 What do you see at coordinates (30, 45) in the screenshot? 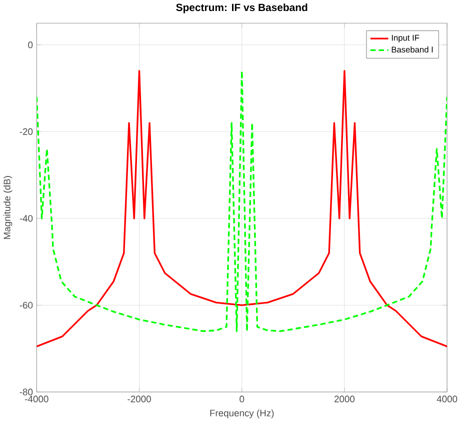
I see `y-tick-label: 0` at bounding box center [30, 45].